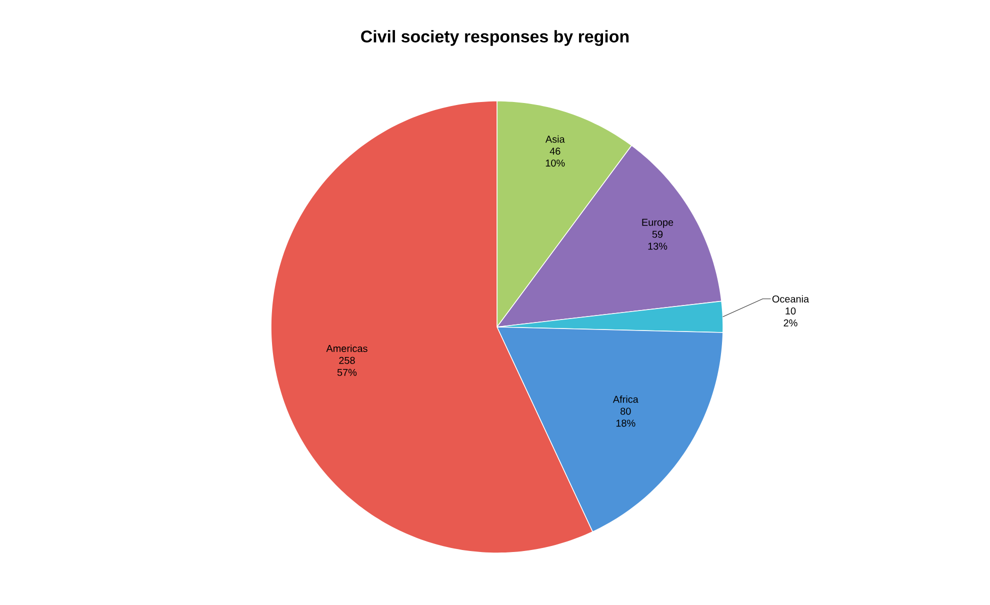 The width and height of the screenshot is (990, 605). What do you see at coordinates (791, 299) in the screenshot?
I see `slice-label: Oceania` at bounding box center [791, 299].